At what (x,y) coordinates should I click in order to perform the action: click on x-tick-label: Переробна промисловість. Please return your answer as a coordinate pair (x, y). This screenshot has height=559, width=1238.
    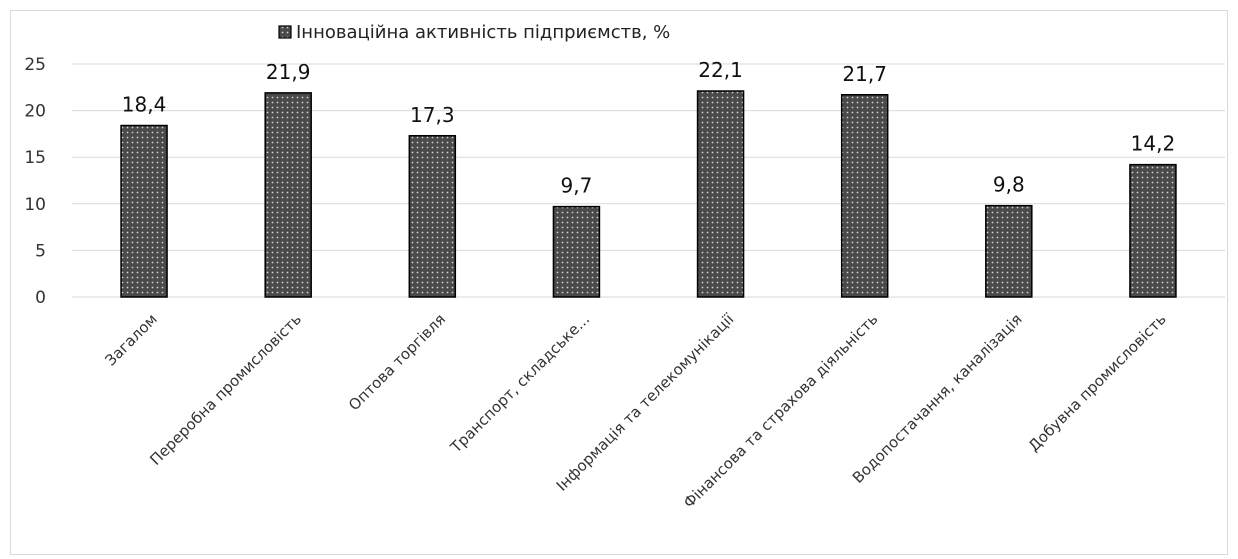
    Looking at the image, I should click on (225, 389).